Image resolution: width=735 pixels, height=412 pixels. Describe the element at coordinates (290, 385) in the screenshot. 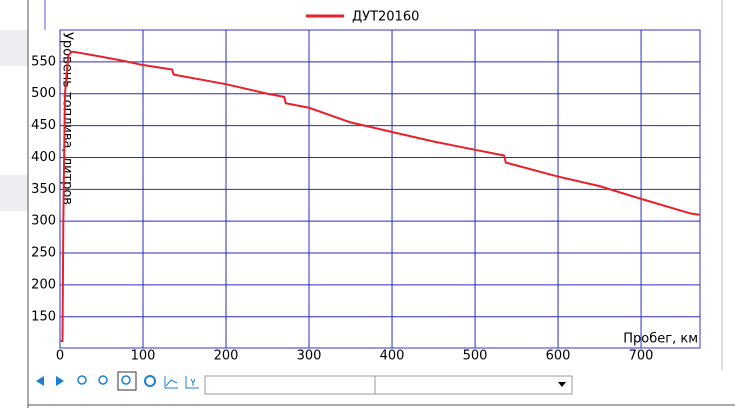

I see `text-input` at that location.